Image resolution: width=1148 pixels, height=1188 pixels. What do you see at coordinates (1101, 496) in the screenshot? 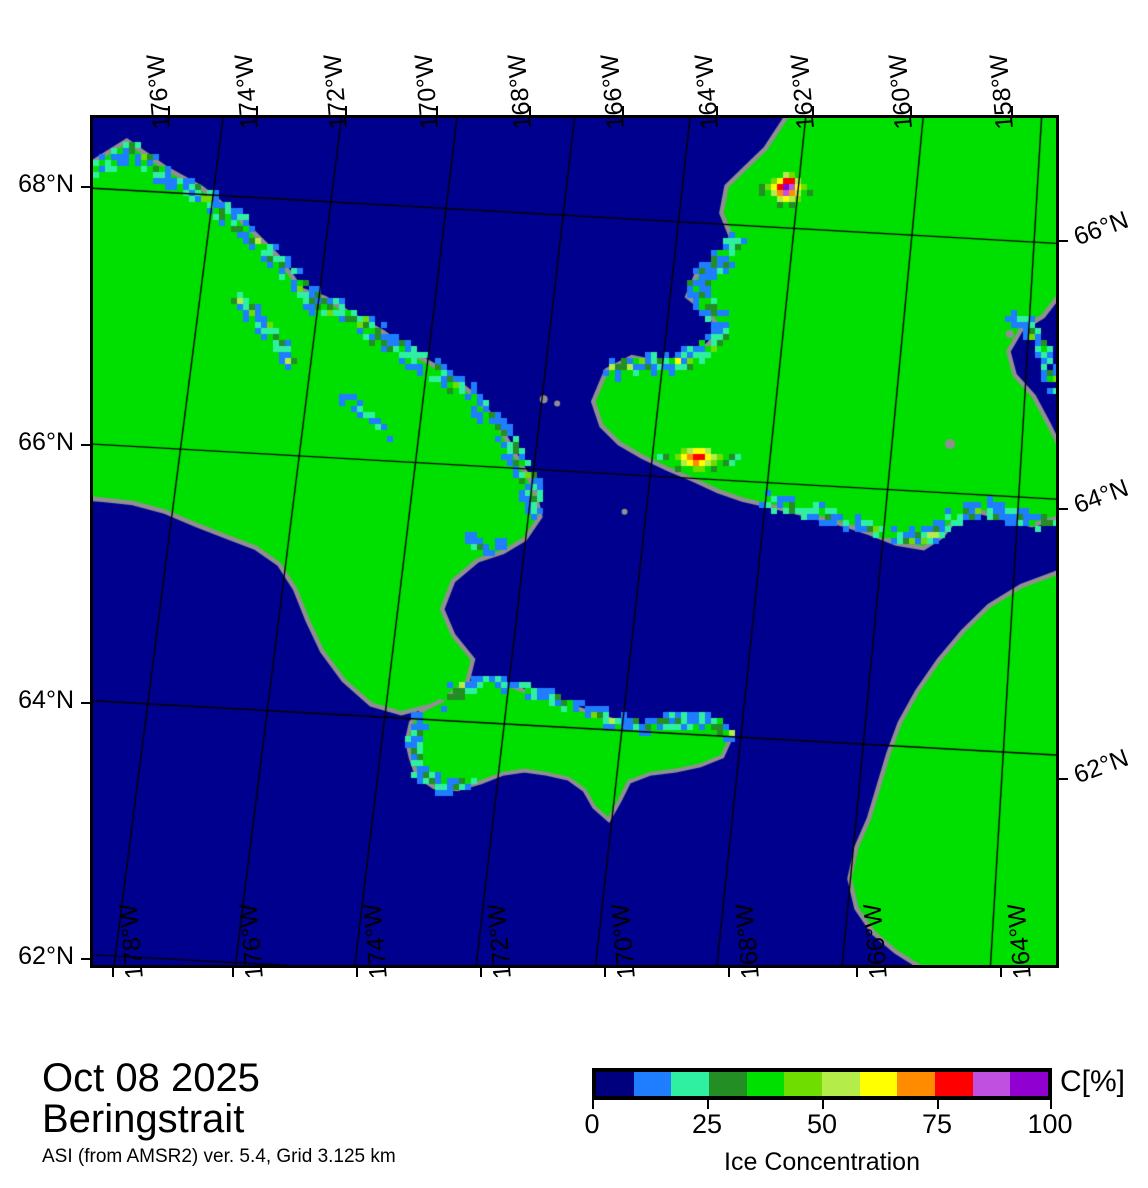
I see `lat-label-right-1: 64°N` at bounding box center [1101, 496].